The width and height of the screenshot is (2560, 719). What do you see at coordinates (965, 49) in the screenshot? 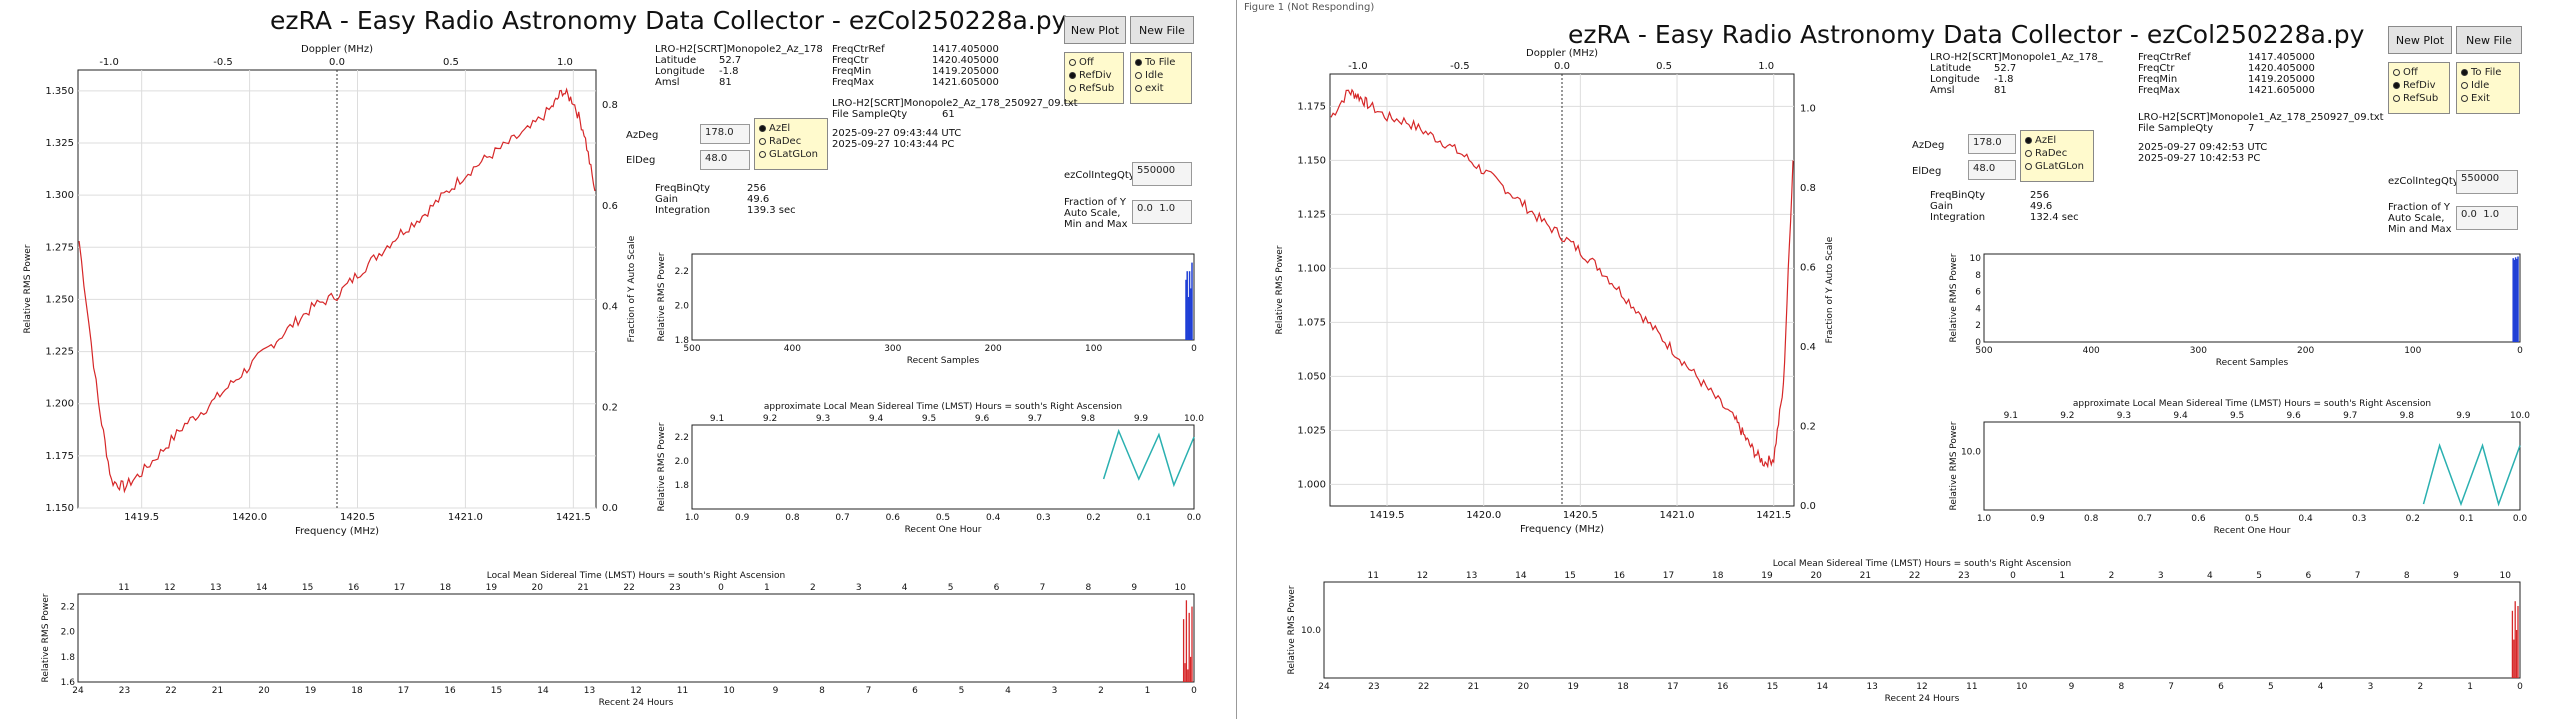
I see `freq-value: 1417.405000` at bounding box center [965, 49].